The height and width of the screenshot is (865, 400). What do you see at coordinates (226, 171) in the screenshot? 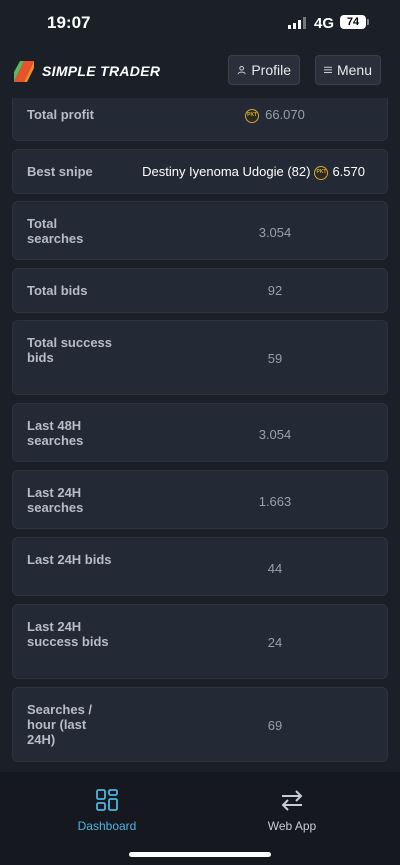
I see `player-name: Destiny Iyenoma Udogie (82)` at bounding box center [226, 171].